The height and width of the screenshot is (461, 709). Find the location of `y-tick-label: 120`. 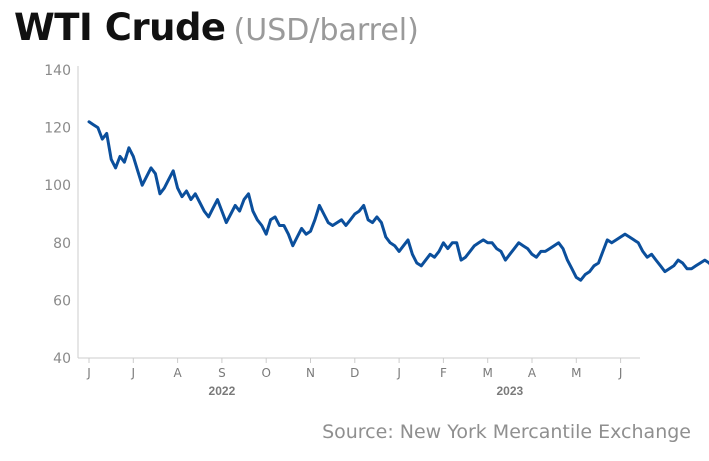

y-tick-label: 120 is located at coordinates (57, 129).